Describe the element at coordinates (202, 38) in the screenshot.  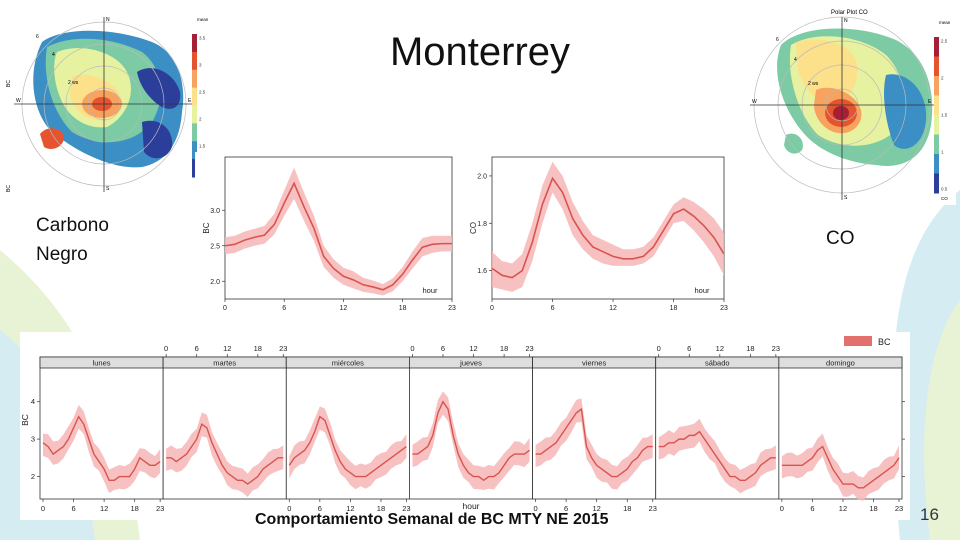
I see `colorbar-tick-label: 3.5` at that location.